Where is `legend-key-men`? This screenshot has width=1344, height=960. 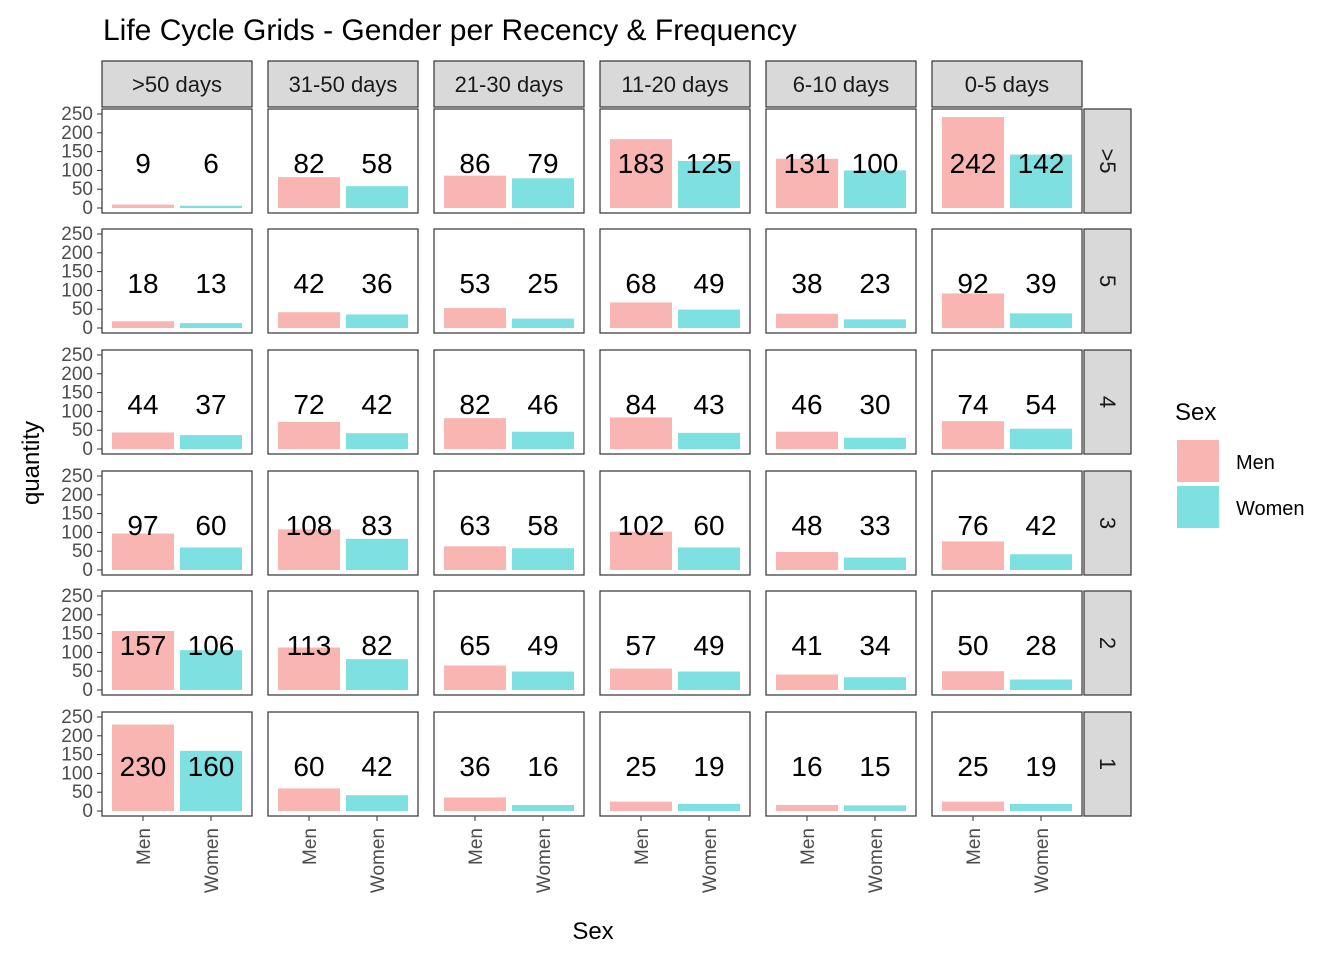
legend-key-men is located at coordinates (1198, 461).